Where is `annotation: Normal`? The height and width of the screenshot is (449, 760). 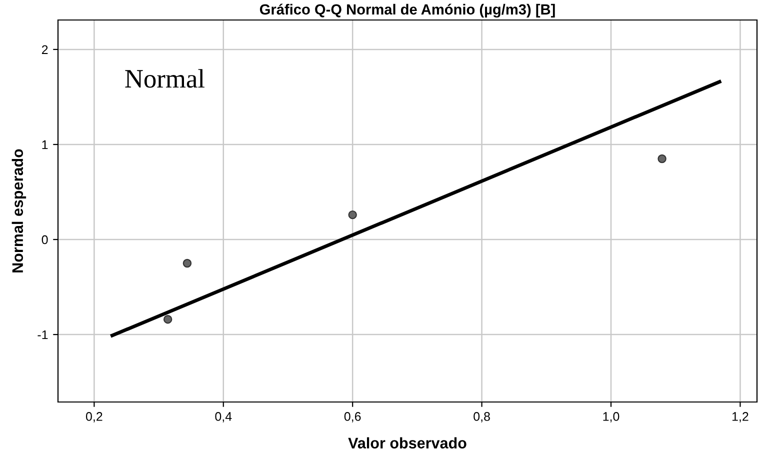
annotation: Normal is located at coordinates (164, 78).